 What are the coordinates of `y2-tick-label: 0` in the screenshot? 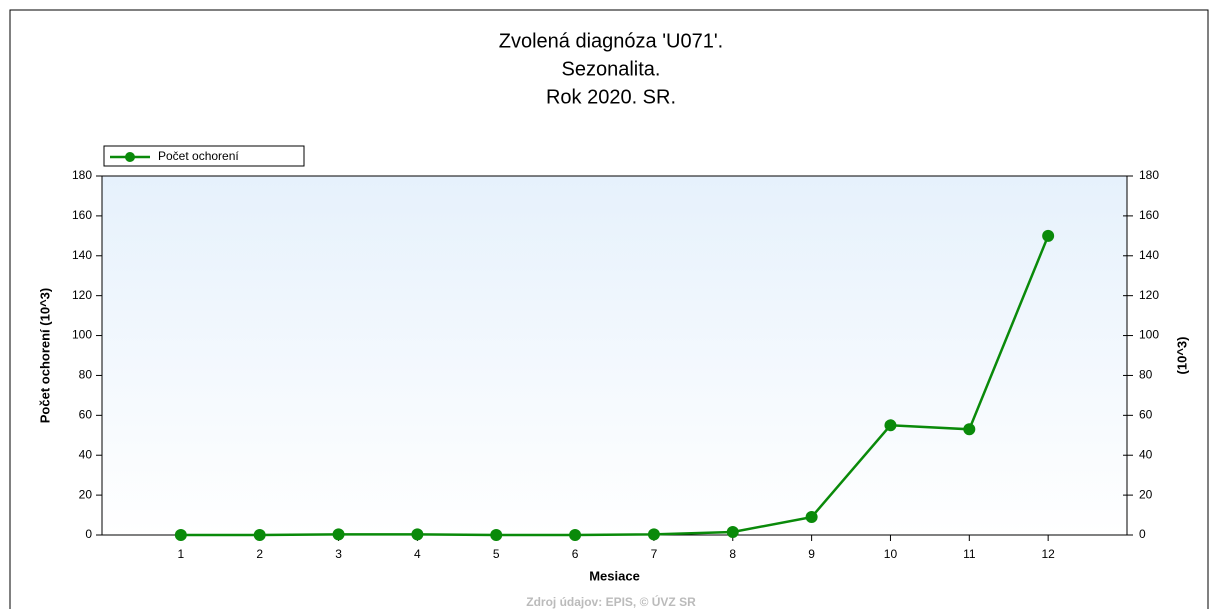 It's located at (1142, 534).